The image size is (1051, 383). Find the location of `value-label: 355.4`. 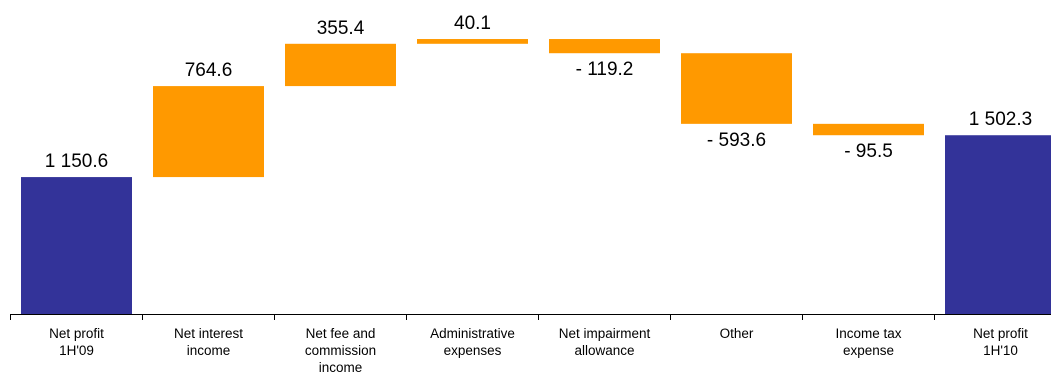

value-label: 355.4 is located at coordinates (341, 28).